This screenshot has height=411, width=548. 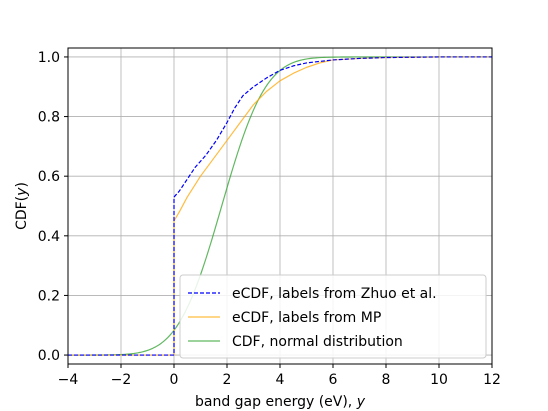 I want to click on y-tick-label: 0.6, so click(x=49, y=177).